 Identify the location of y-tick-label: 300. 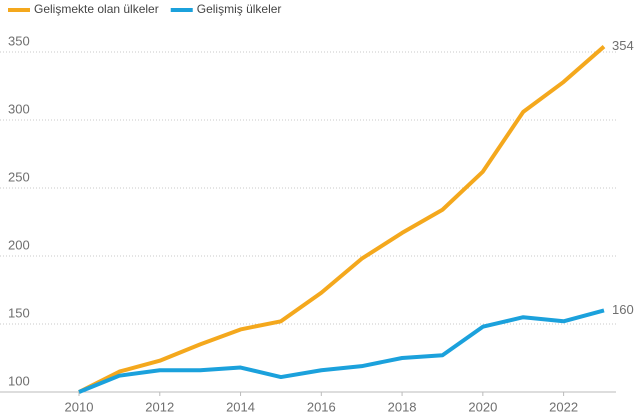
(19, 108).